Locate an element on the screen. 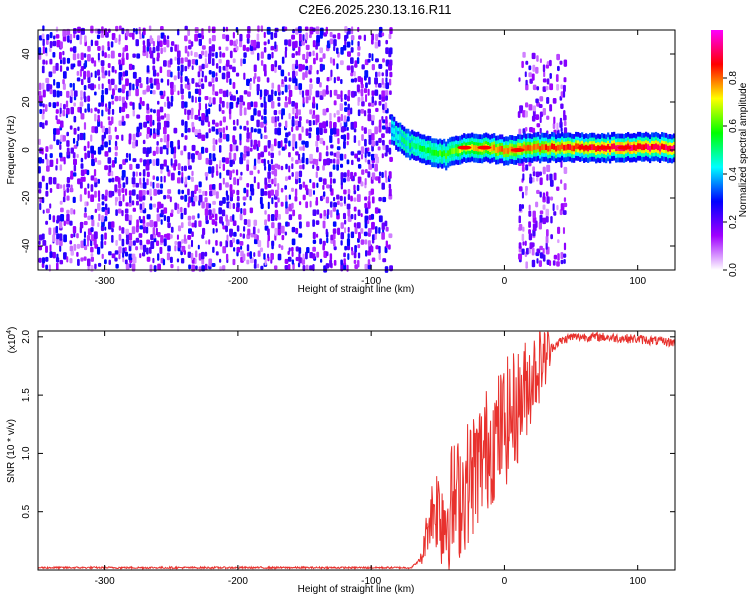  spectrogram-x-tick-label: -300 is located at coordinates (105, 281).